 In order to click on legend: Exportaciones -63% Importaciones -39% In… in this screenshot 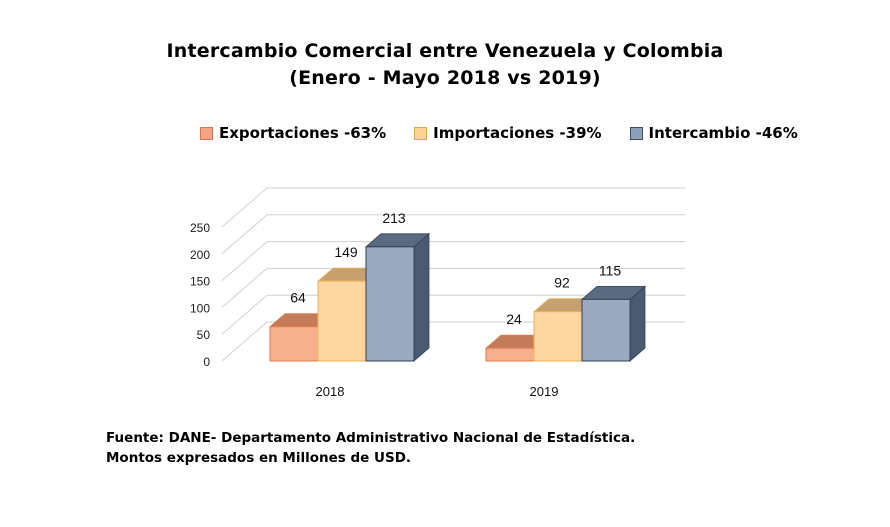, I will do `click(499, 133)`.